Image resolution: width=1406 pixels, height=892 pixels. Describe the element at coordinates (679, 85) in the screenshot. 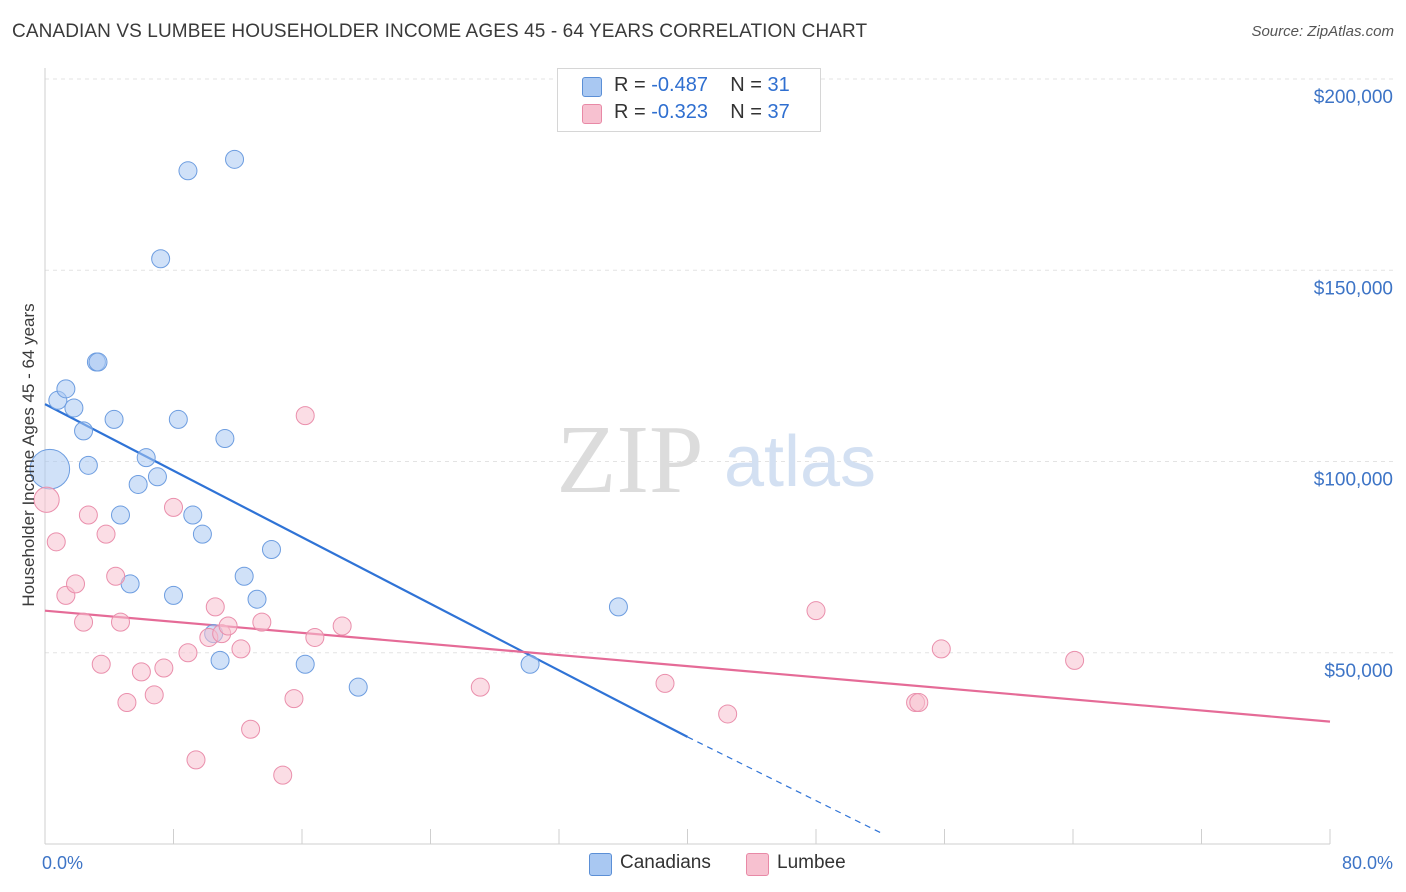

I see `r-value-canadians: -0.487` at that location.